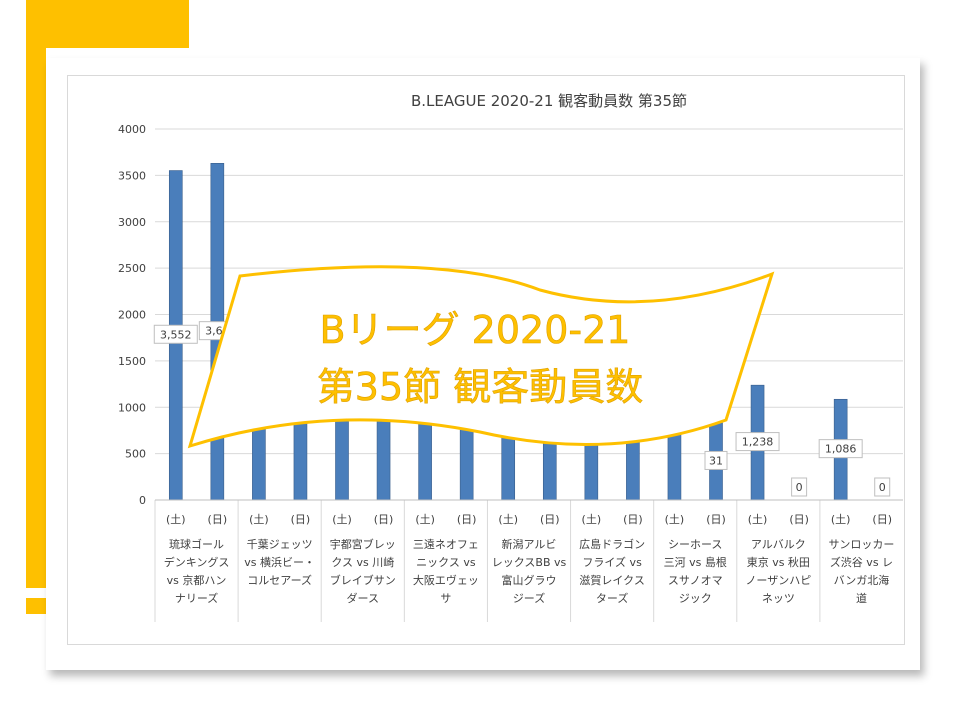 Image resolution: width=960 pixels, height=720 pixels. What do you see at coordinates (862, 580) in the screenshot?
I see `category-label-line: バンガ北海` at bounding box center [862, 580].